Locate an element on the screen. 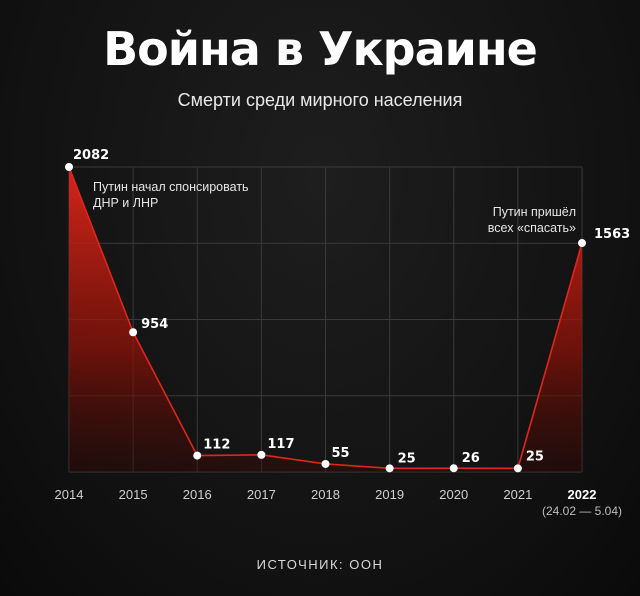 The height and width of the screenshot is (596, 640). annotation-text: Путин пришёл is located at coordinates (534, 212).